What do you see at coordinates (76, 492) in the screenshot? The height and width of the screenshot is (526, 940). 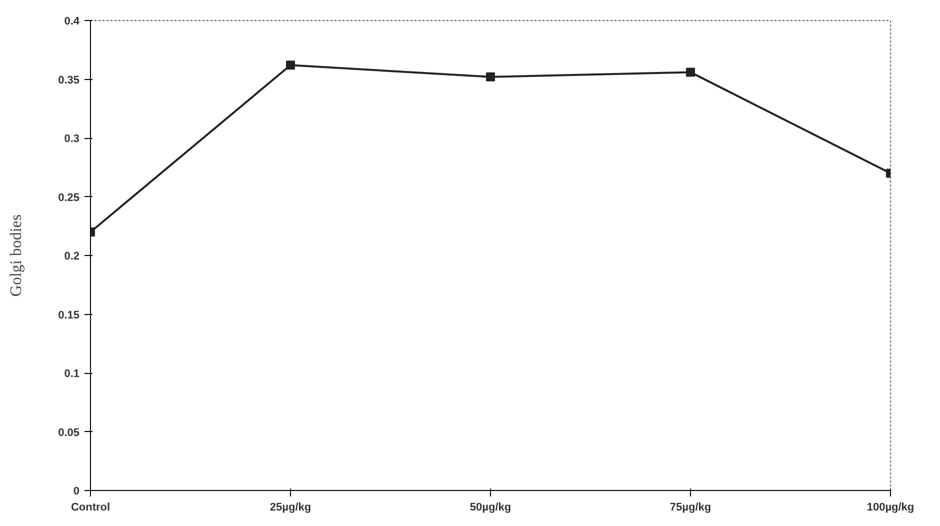 I see `y-tick-label: 0` at bounding box center [76, 492].